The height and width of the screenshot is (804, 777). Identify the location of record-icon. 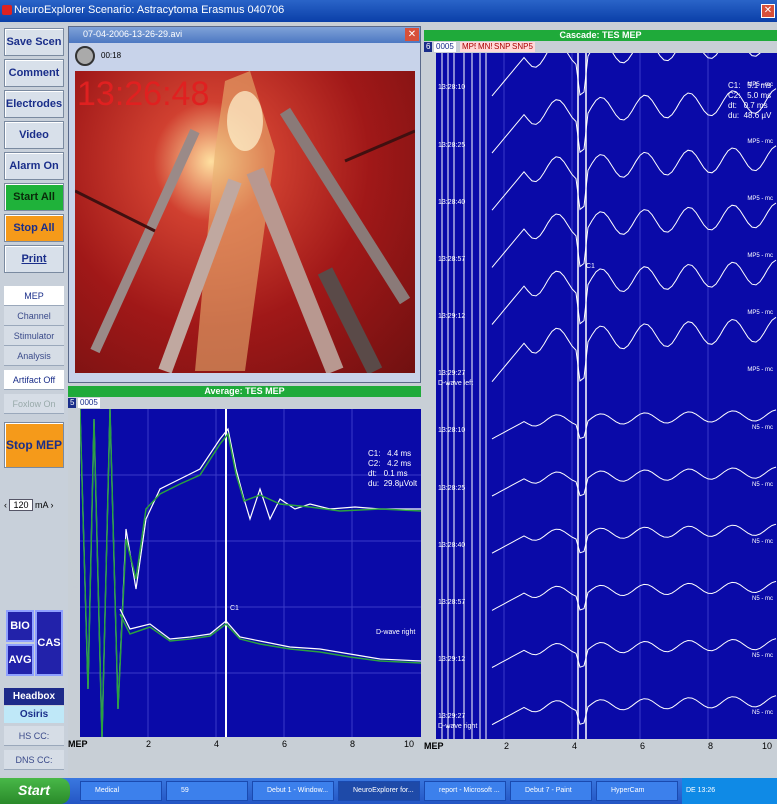
(85, 56).